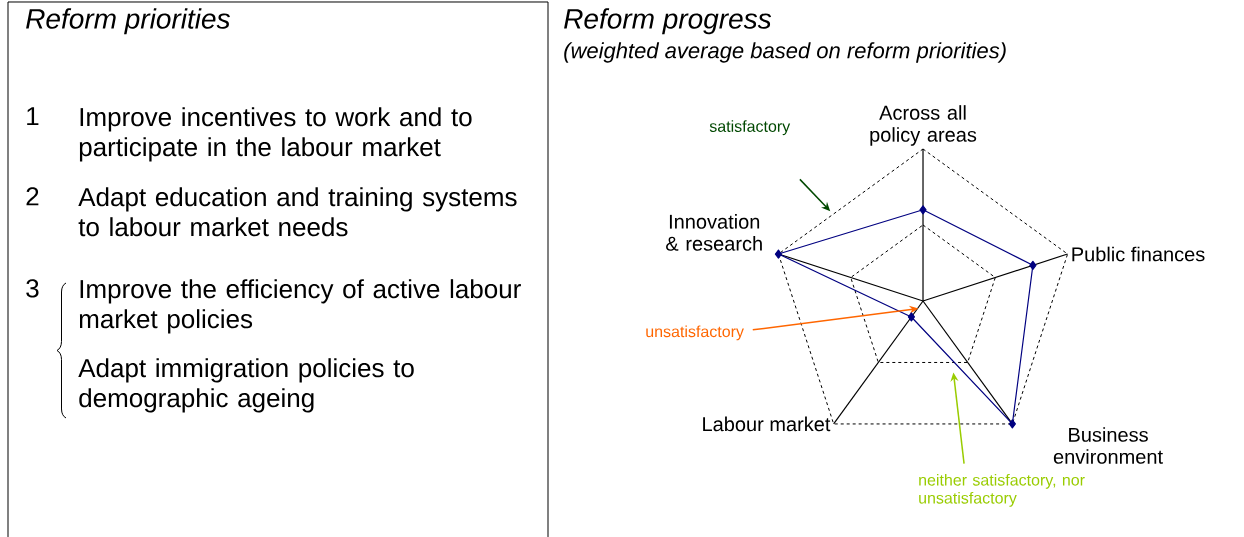  I want to click on text: 1, so click(33, 116).